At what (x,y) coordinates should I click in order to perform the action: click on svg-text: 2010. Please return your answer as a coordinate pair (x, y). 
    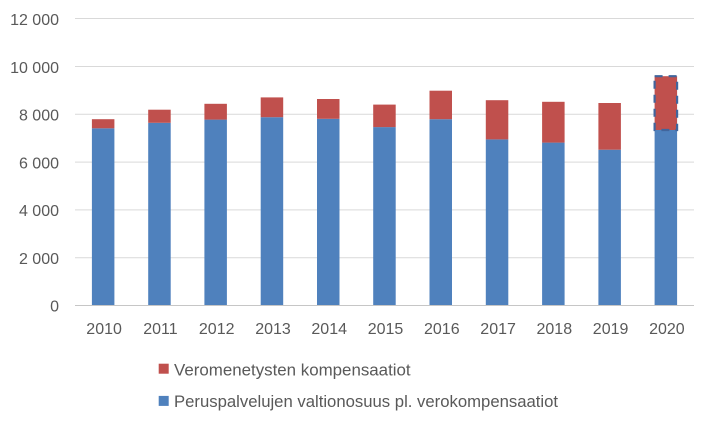
    Looking at the image, I should click on (104, 329).